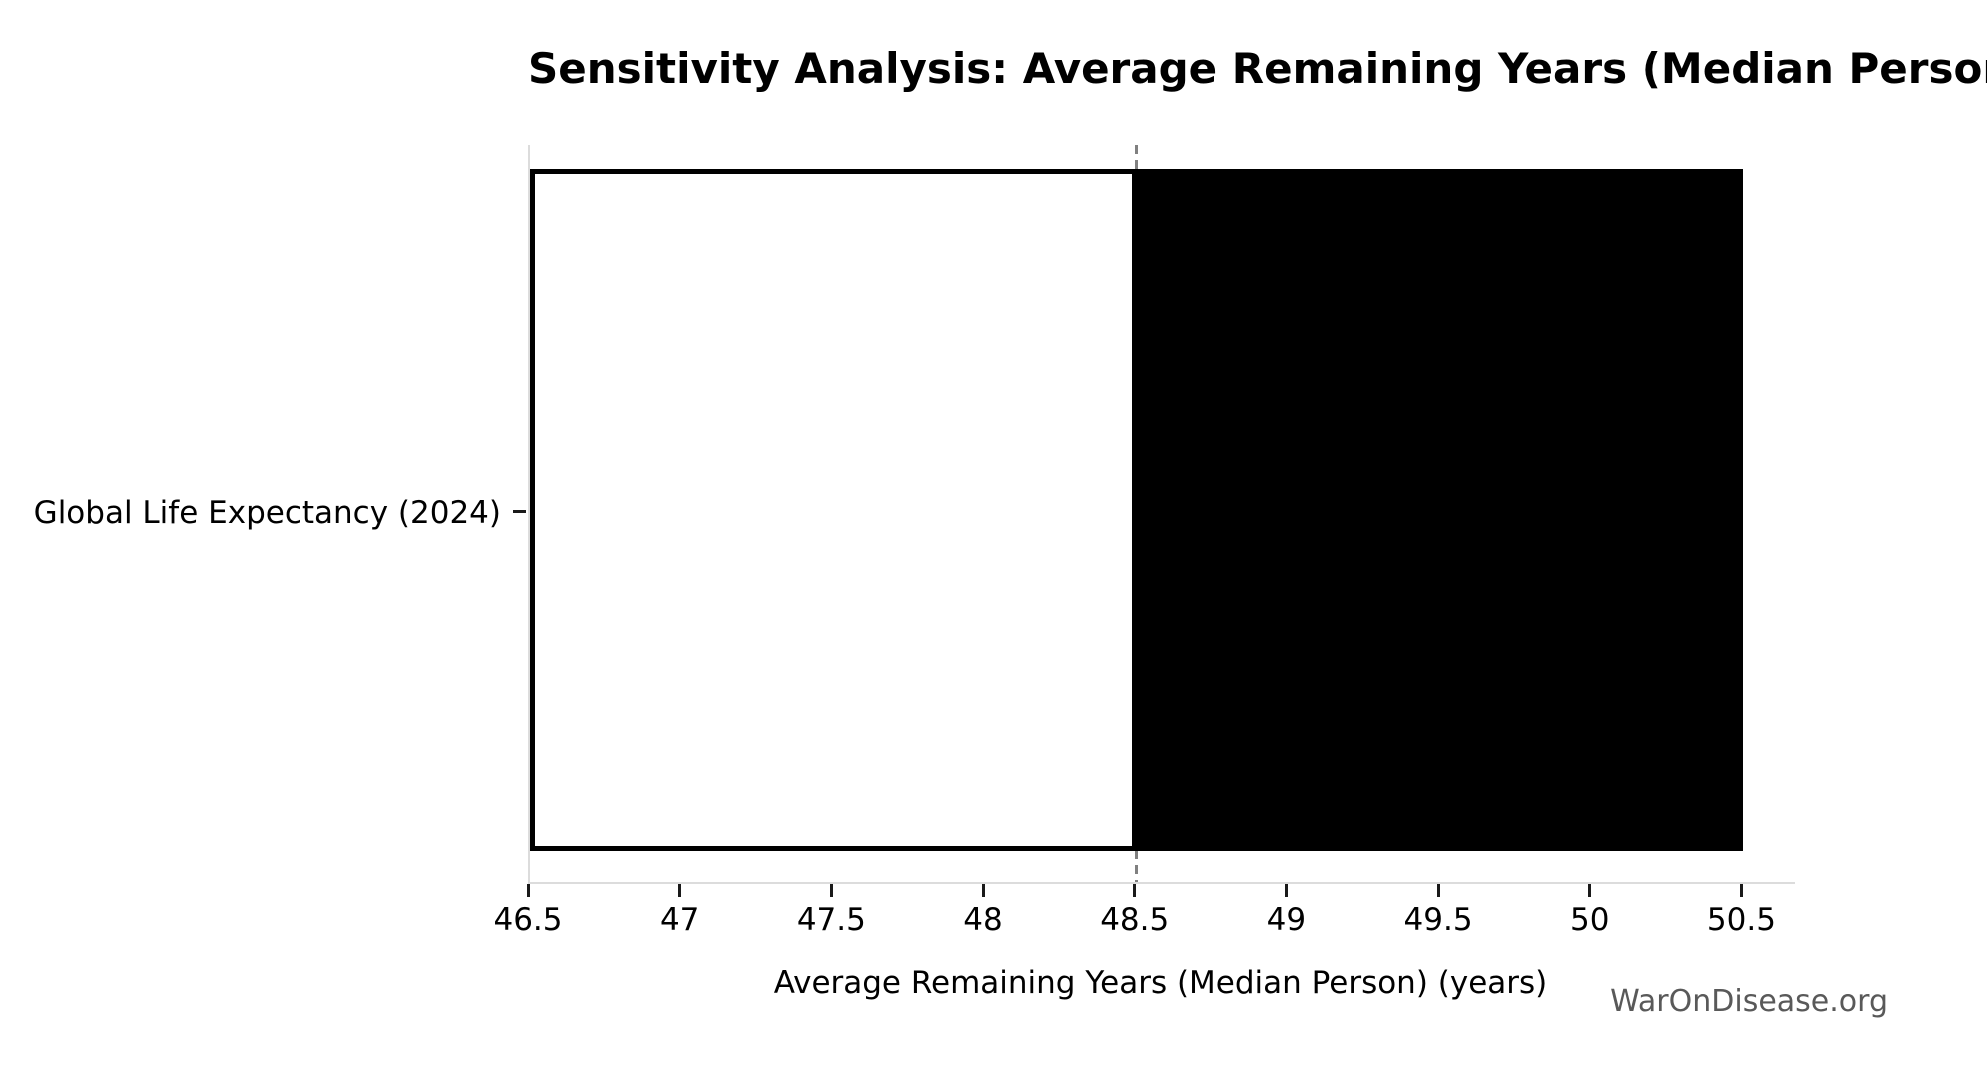 The height and width of the screenshot is (1075, 1987). I want to click on x-tick-label: 48, so click(983, 920).